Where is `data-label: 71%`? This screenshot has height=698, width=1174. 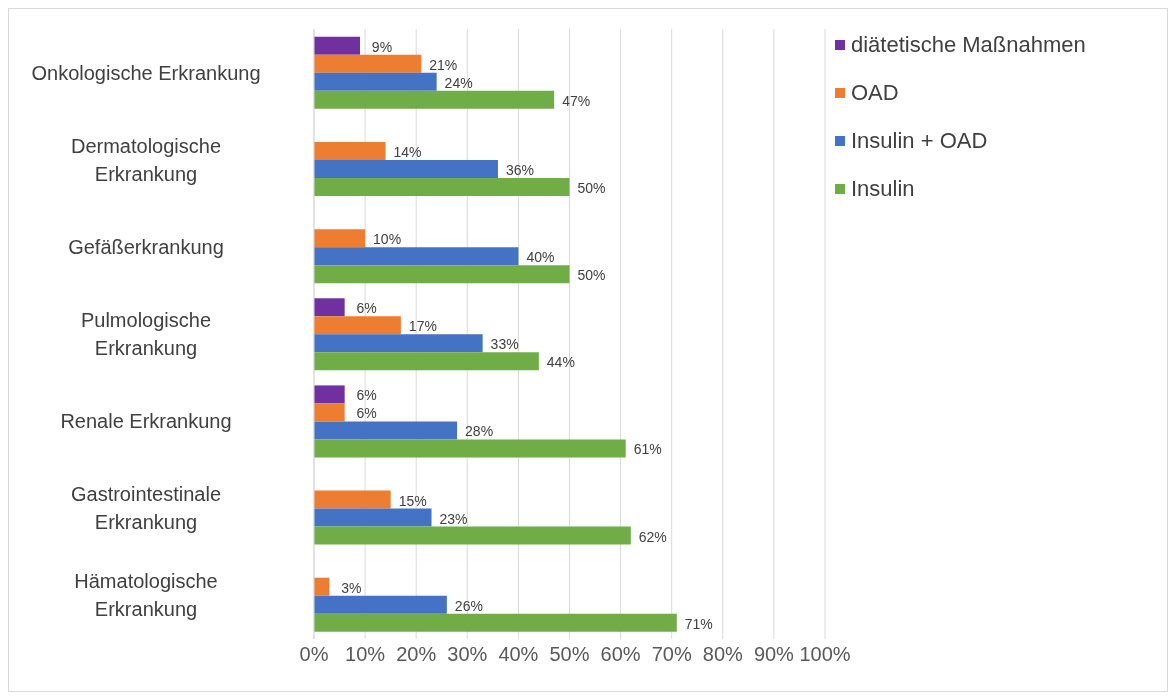 data-label: 71% is located at coordinates (698, 623).